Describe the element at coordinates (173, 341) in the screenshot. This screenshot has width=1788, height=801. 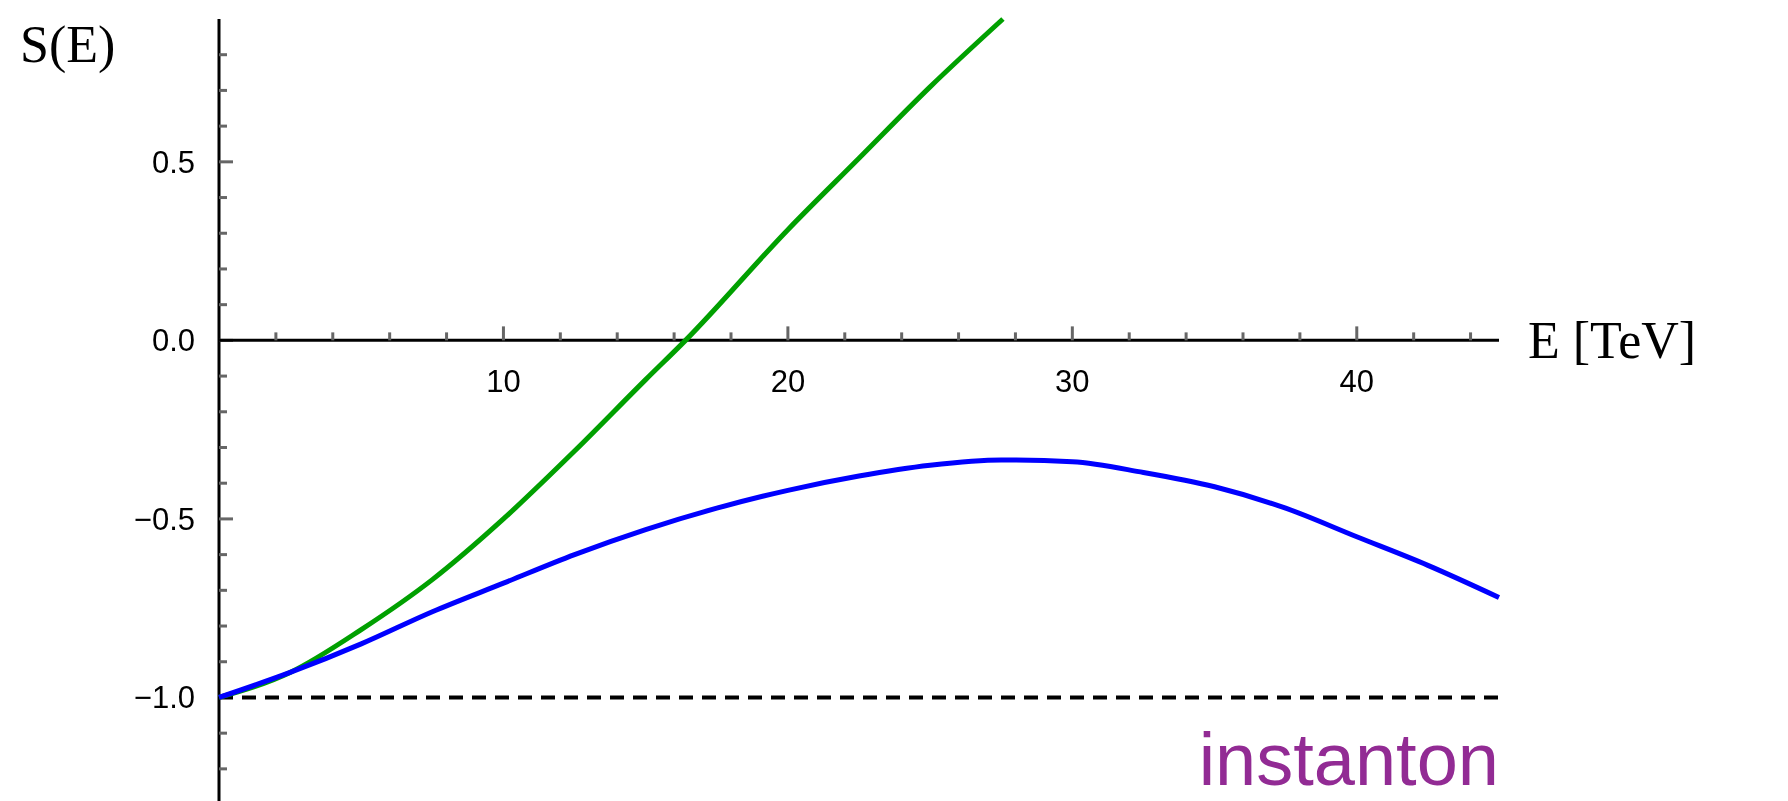
I see `y-tick-label: 0.0` at that location.